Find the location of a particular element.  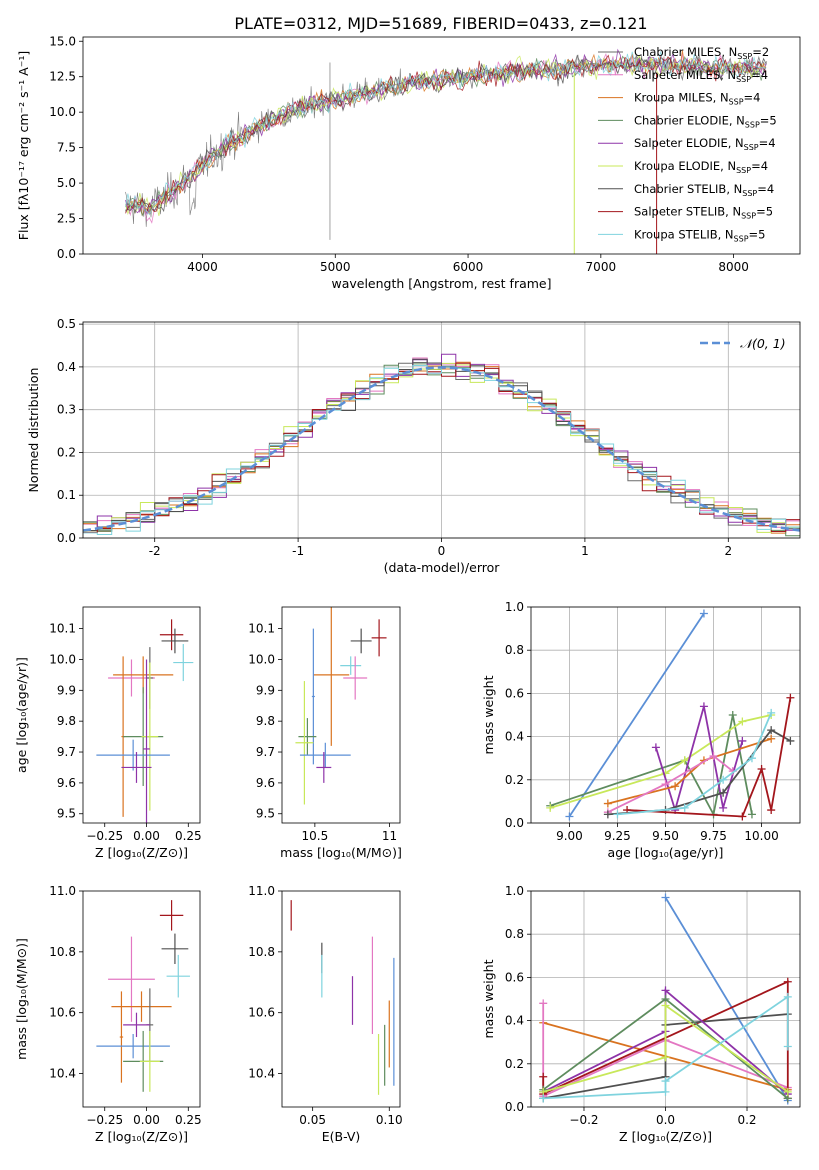

plot-area is located at coordinates (143, 996).